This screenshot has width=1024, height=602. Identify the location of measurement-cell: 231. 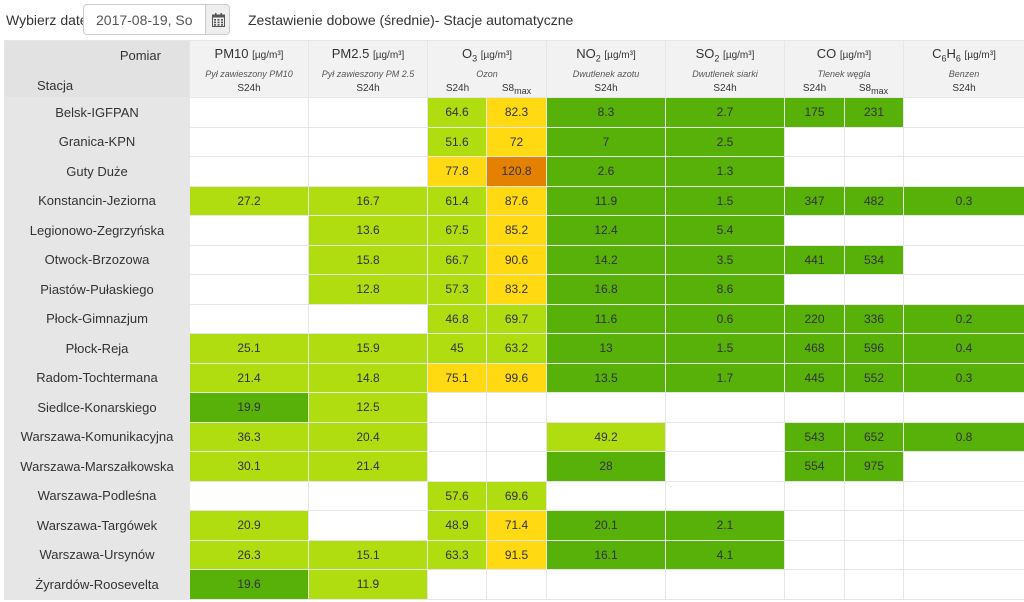
(874, 112).